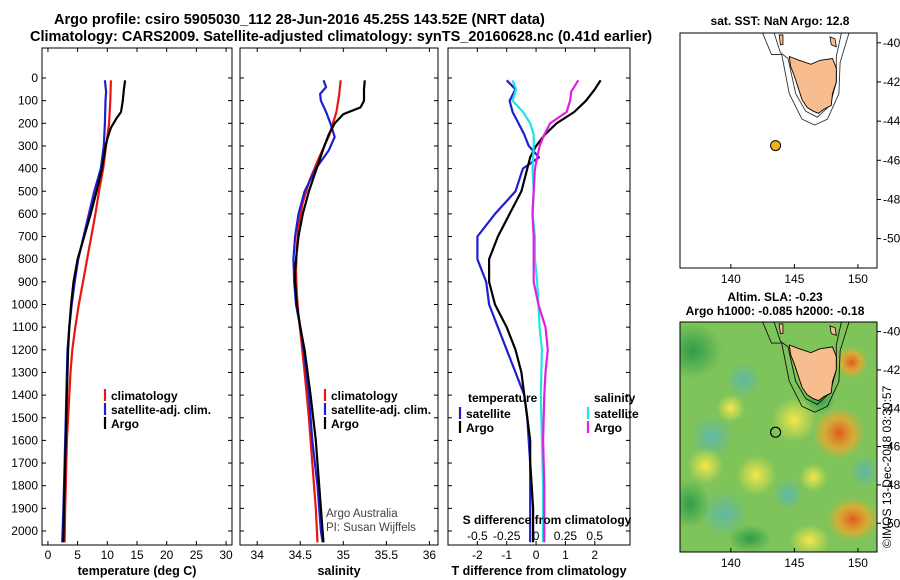 The image size is (900, 580). Describe the element at coordinates (24, 486) in the screenshot. I see `y-tick-label: 1800` at that location.